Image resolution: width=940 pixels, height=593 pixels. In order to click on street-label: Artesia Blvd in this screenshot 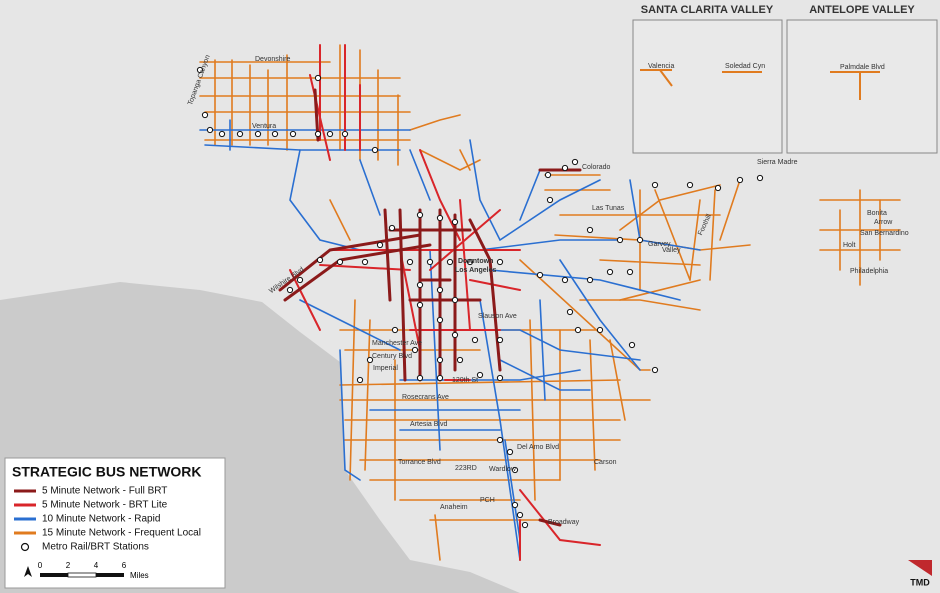, I will do `click(428, 424)`.